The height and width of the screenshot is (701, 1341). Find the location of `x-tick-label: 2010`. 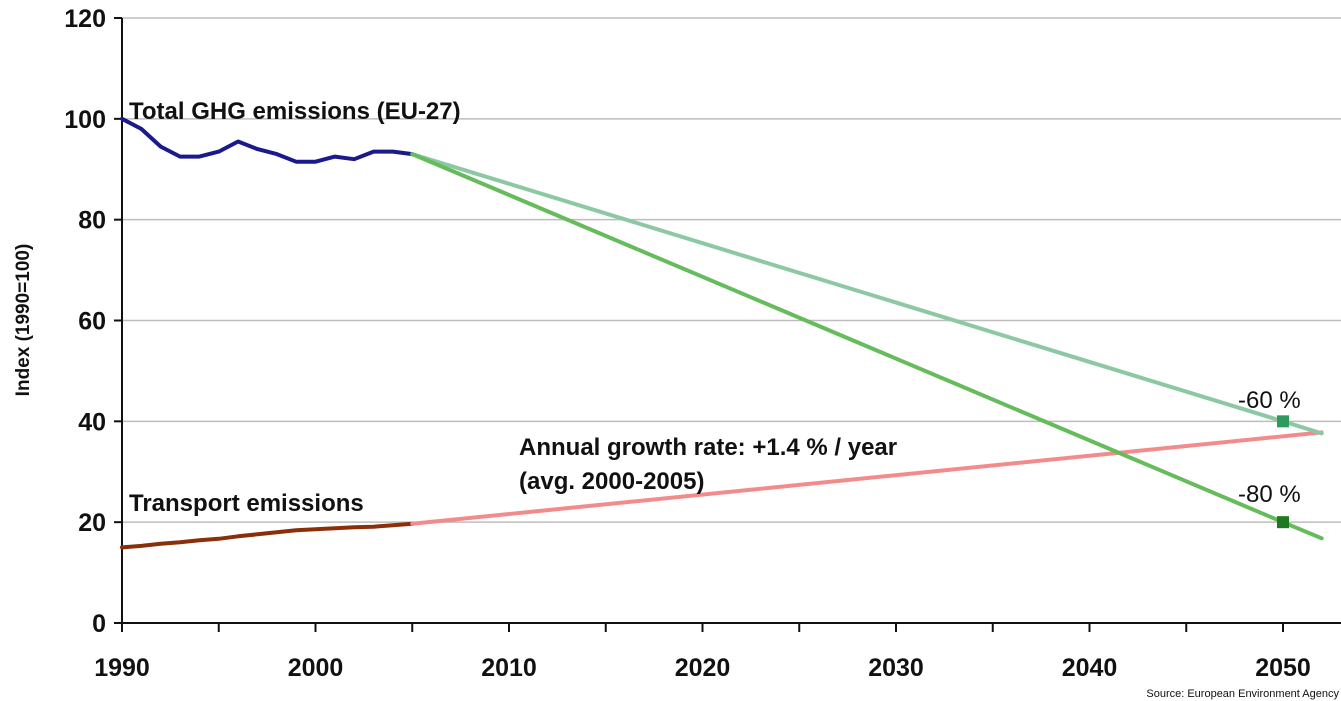

x-tick-label: 2010 is located at coordinates (509, 668).